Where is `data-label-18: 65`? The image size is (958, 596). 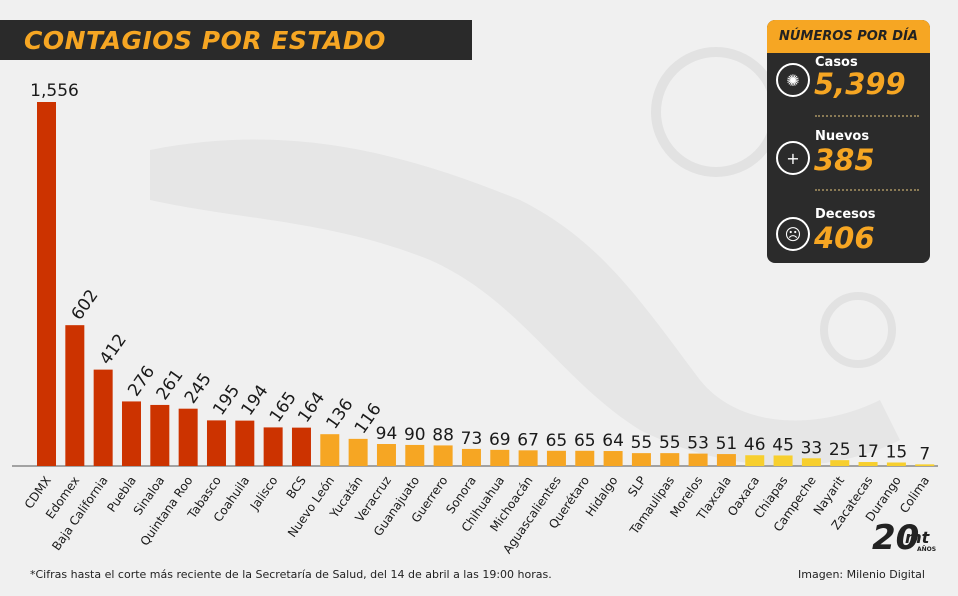 data-label-18: 65 is located at coordinates (557, 441).